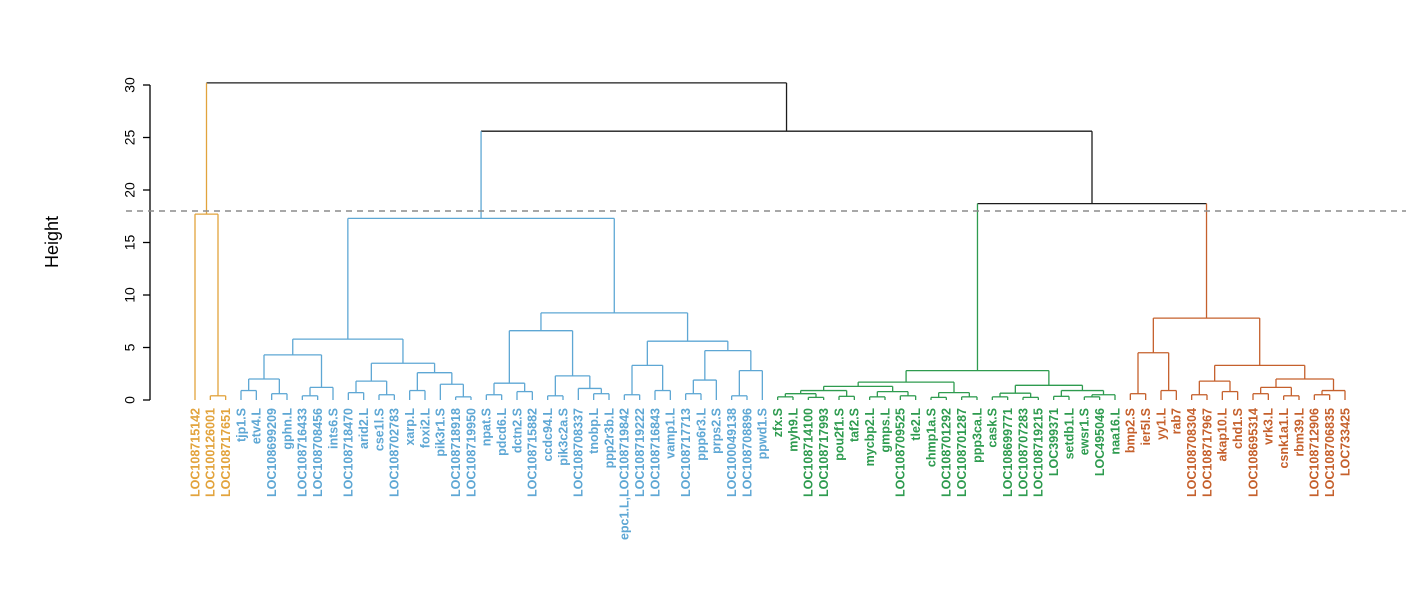 The height and width of the screenshot is (606, 1420). I want to click on leaf-label: LOC108718918, so click(456, 452).